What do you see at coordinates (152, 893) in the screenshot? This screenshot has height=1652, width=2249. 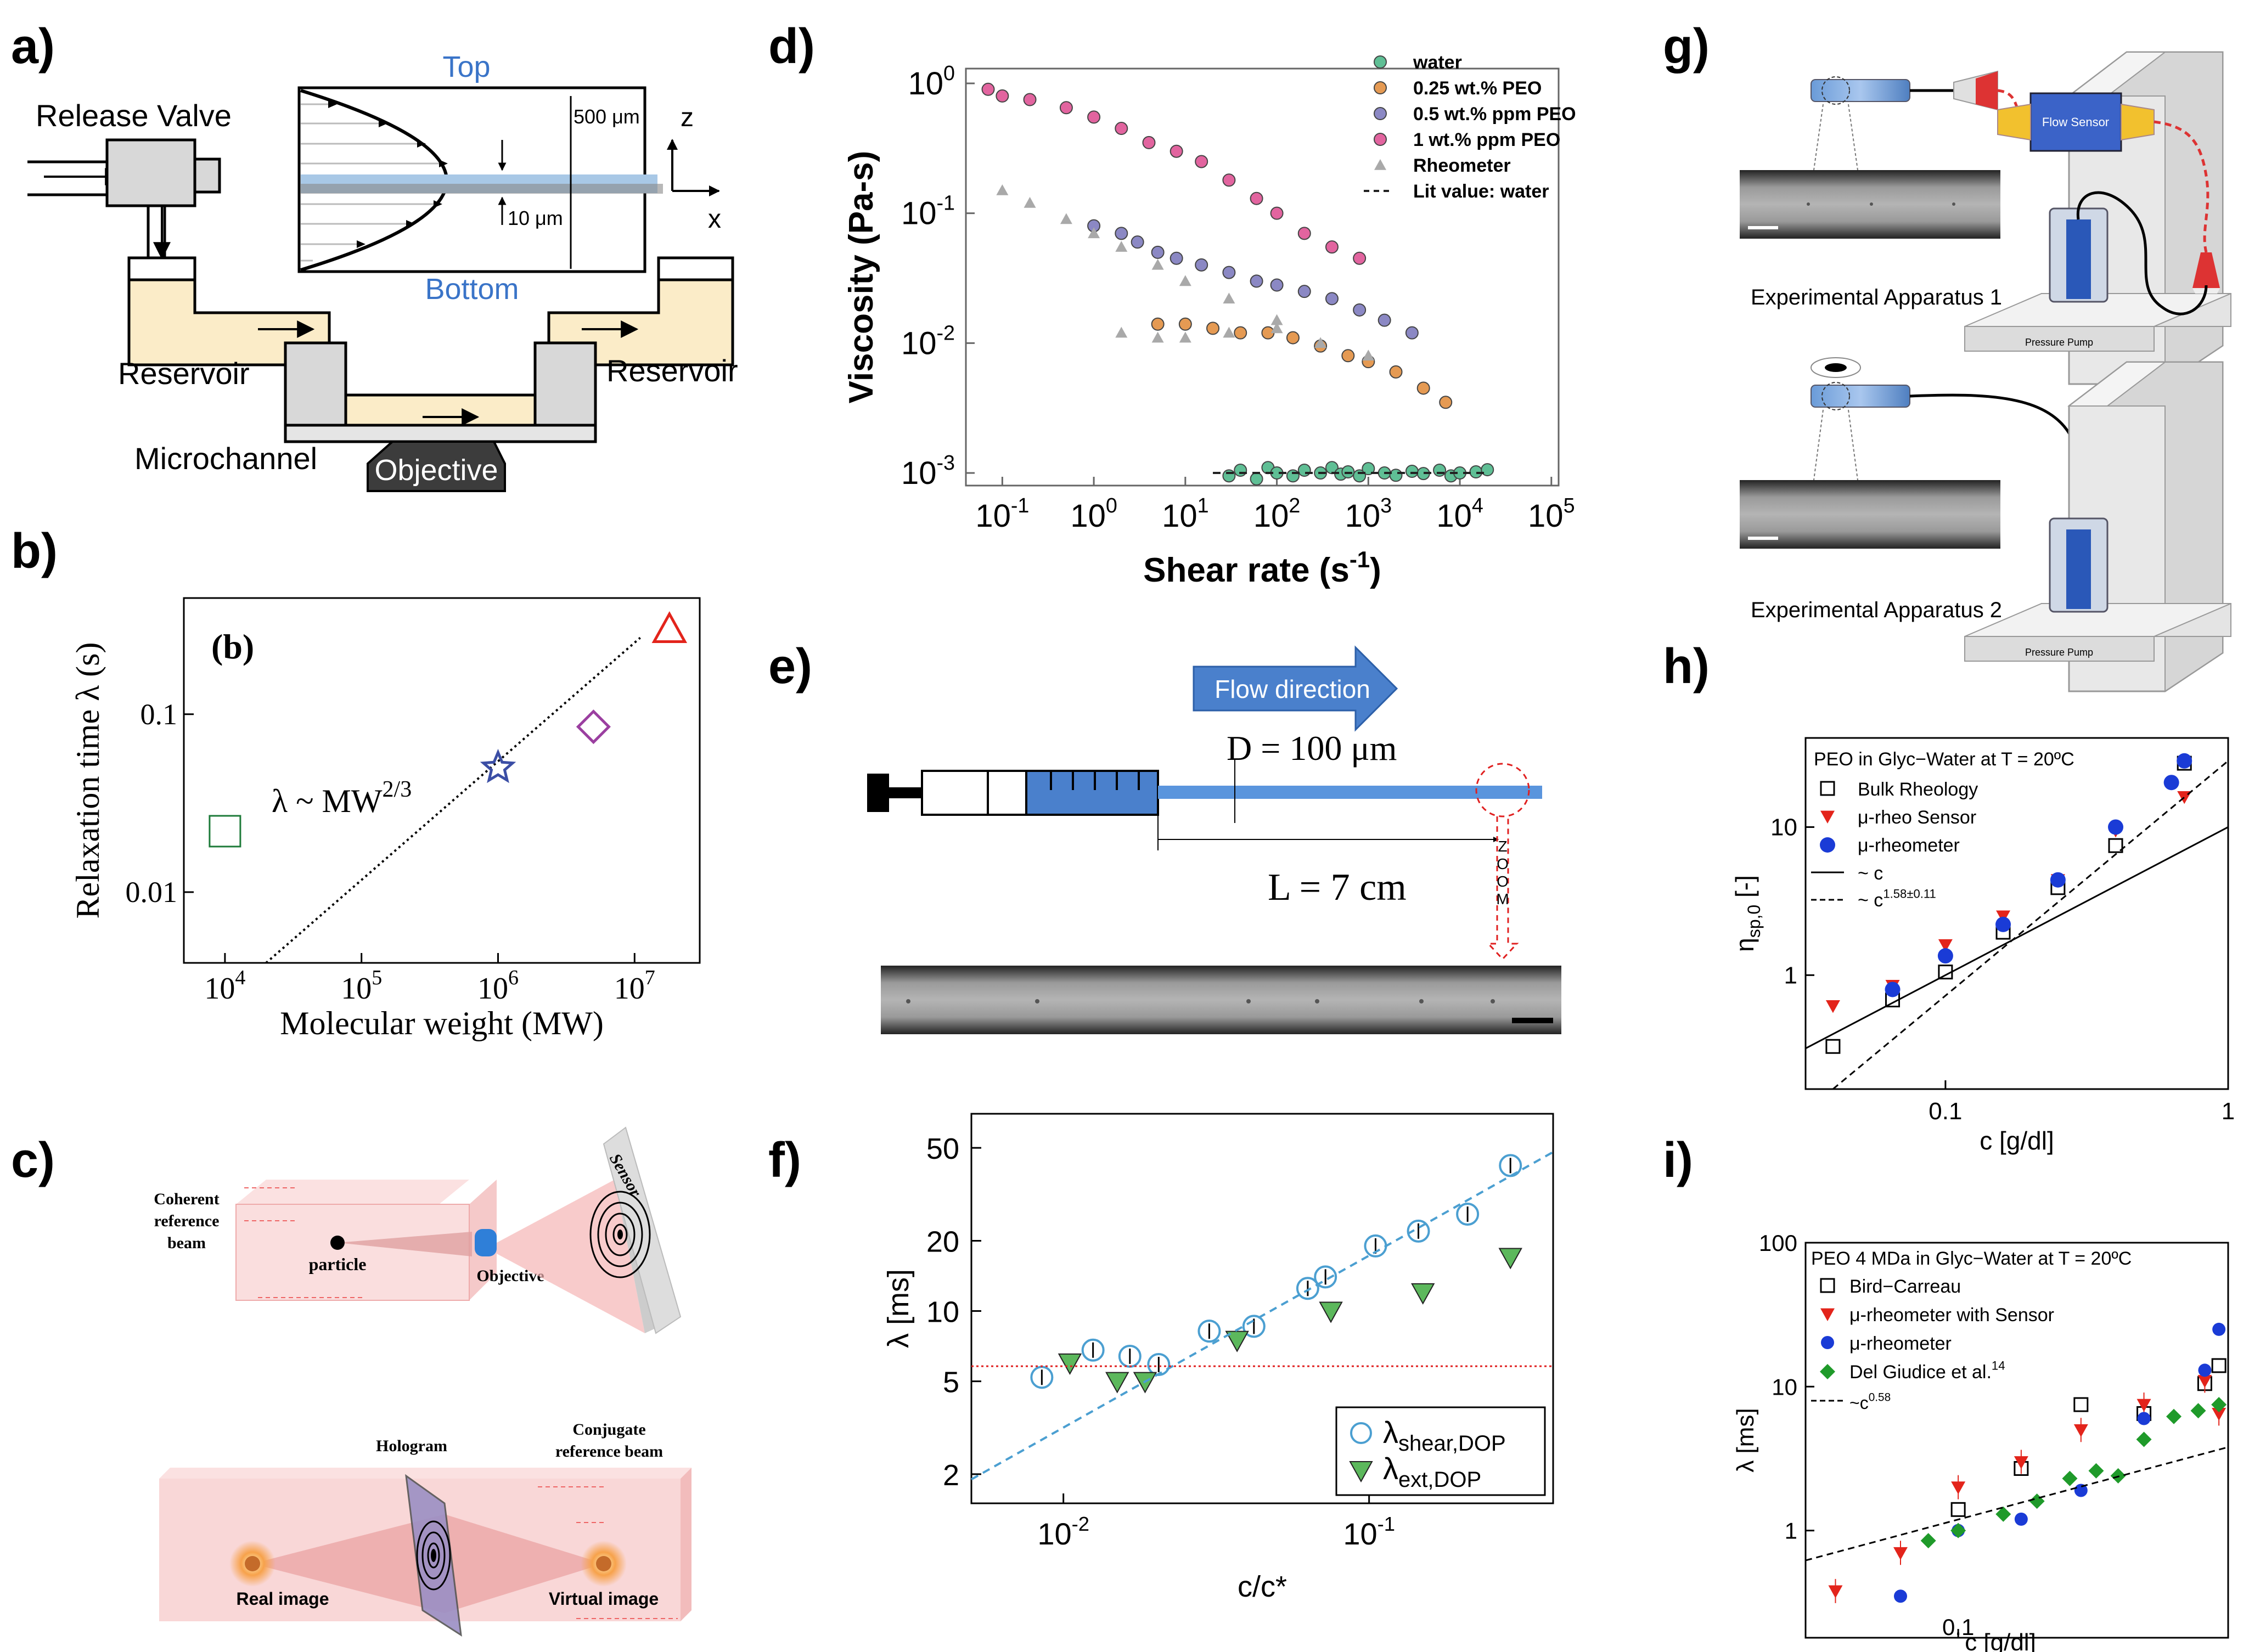 I see `y-tick-label: 0.01` at bounding box center [152, 893].